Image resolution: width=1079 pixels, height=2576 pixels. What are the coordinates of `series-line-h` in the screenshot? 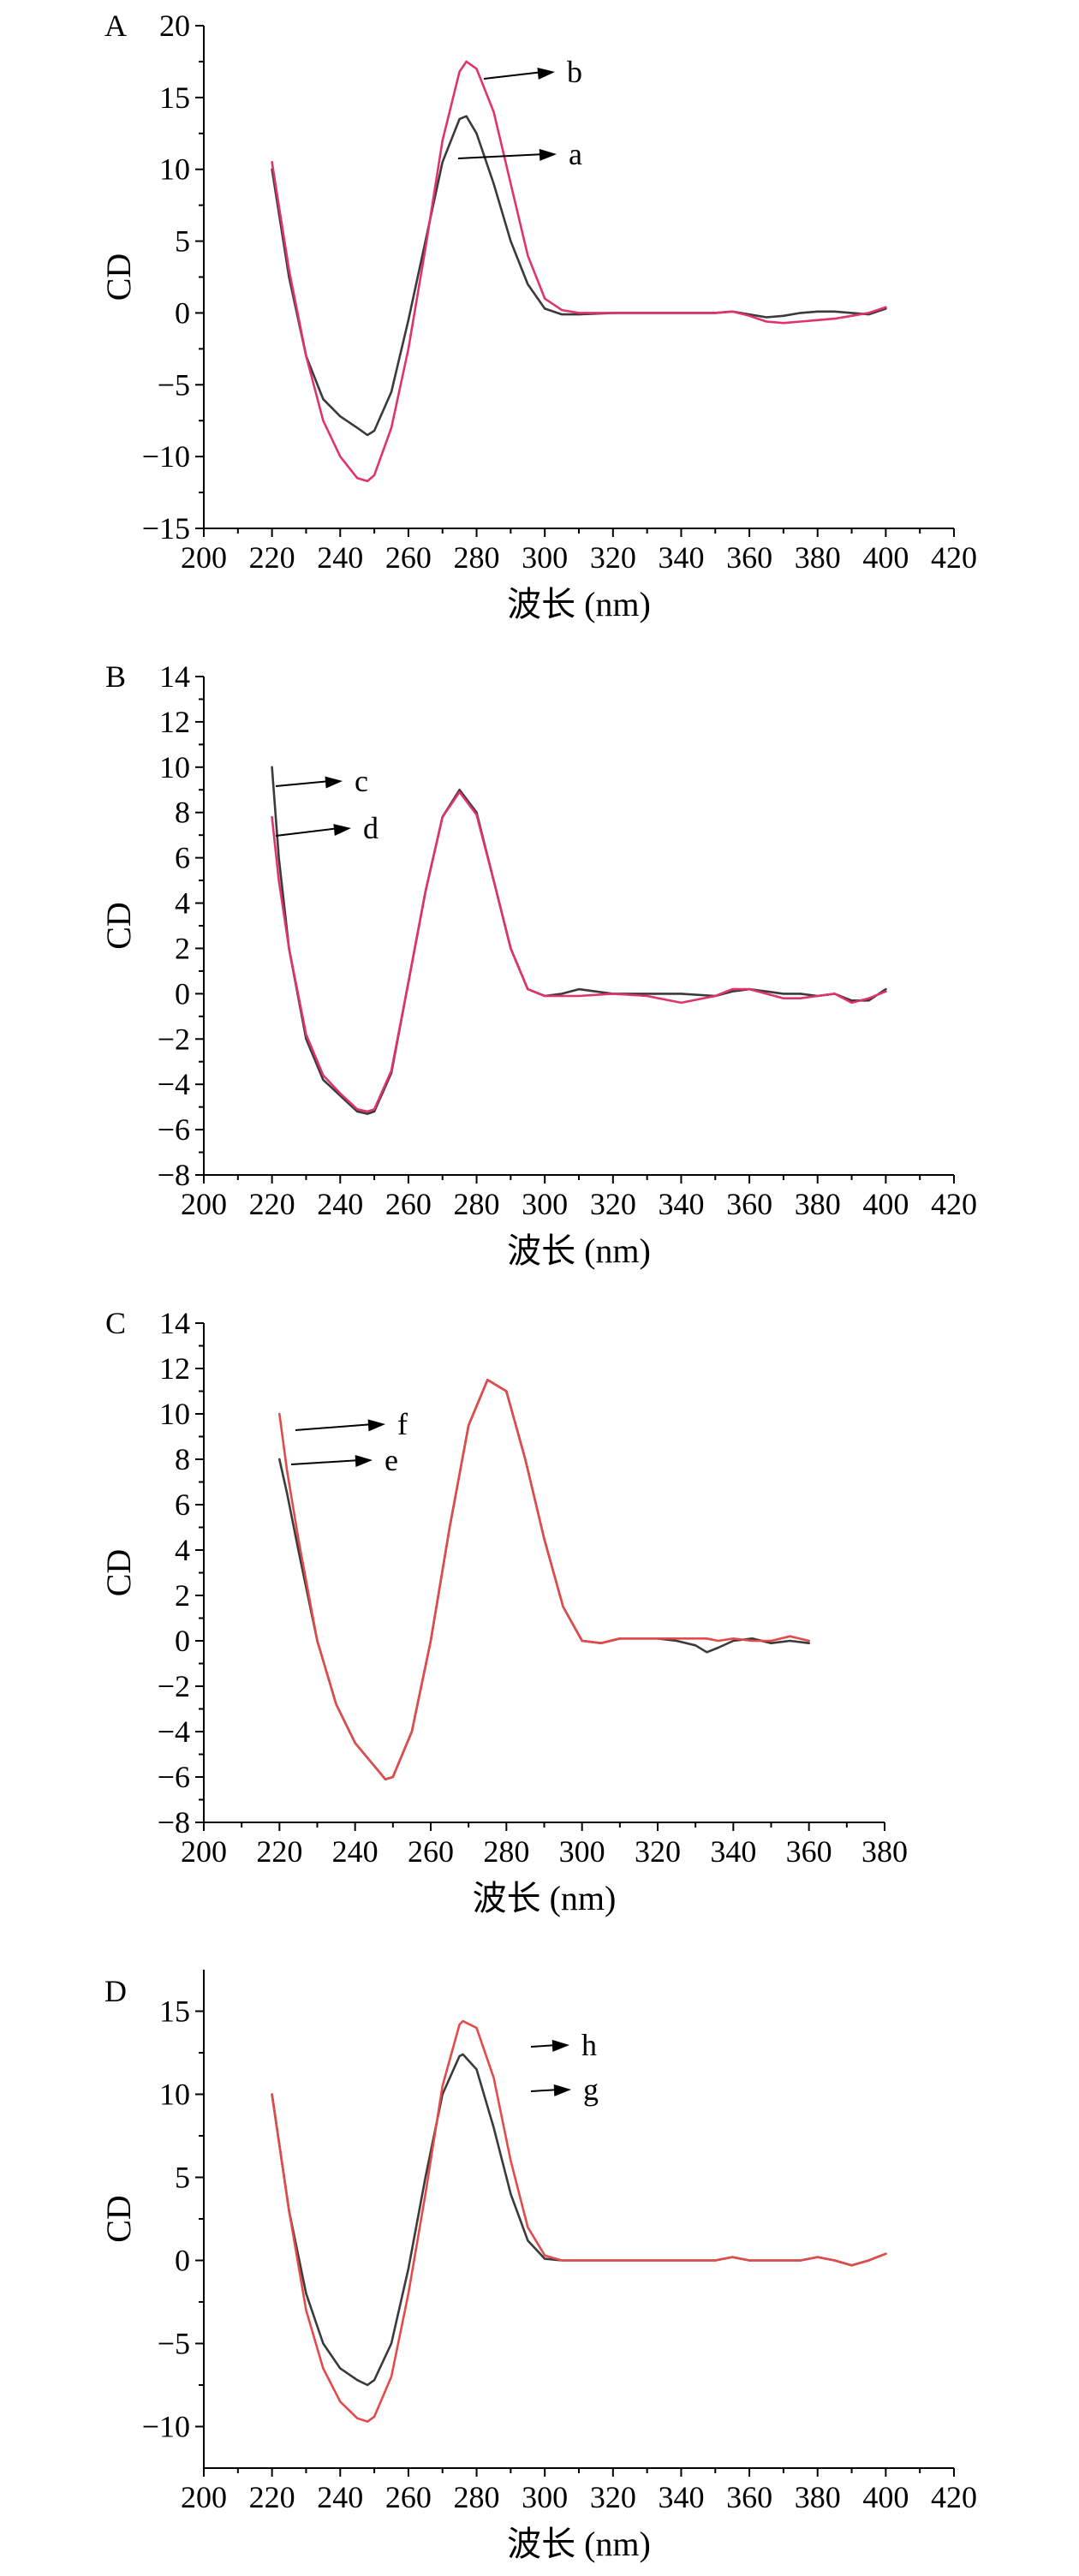 It's located at (579, 2221).